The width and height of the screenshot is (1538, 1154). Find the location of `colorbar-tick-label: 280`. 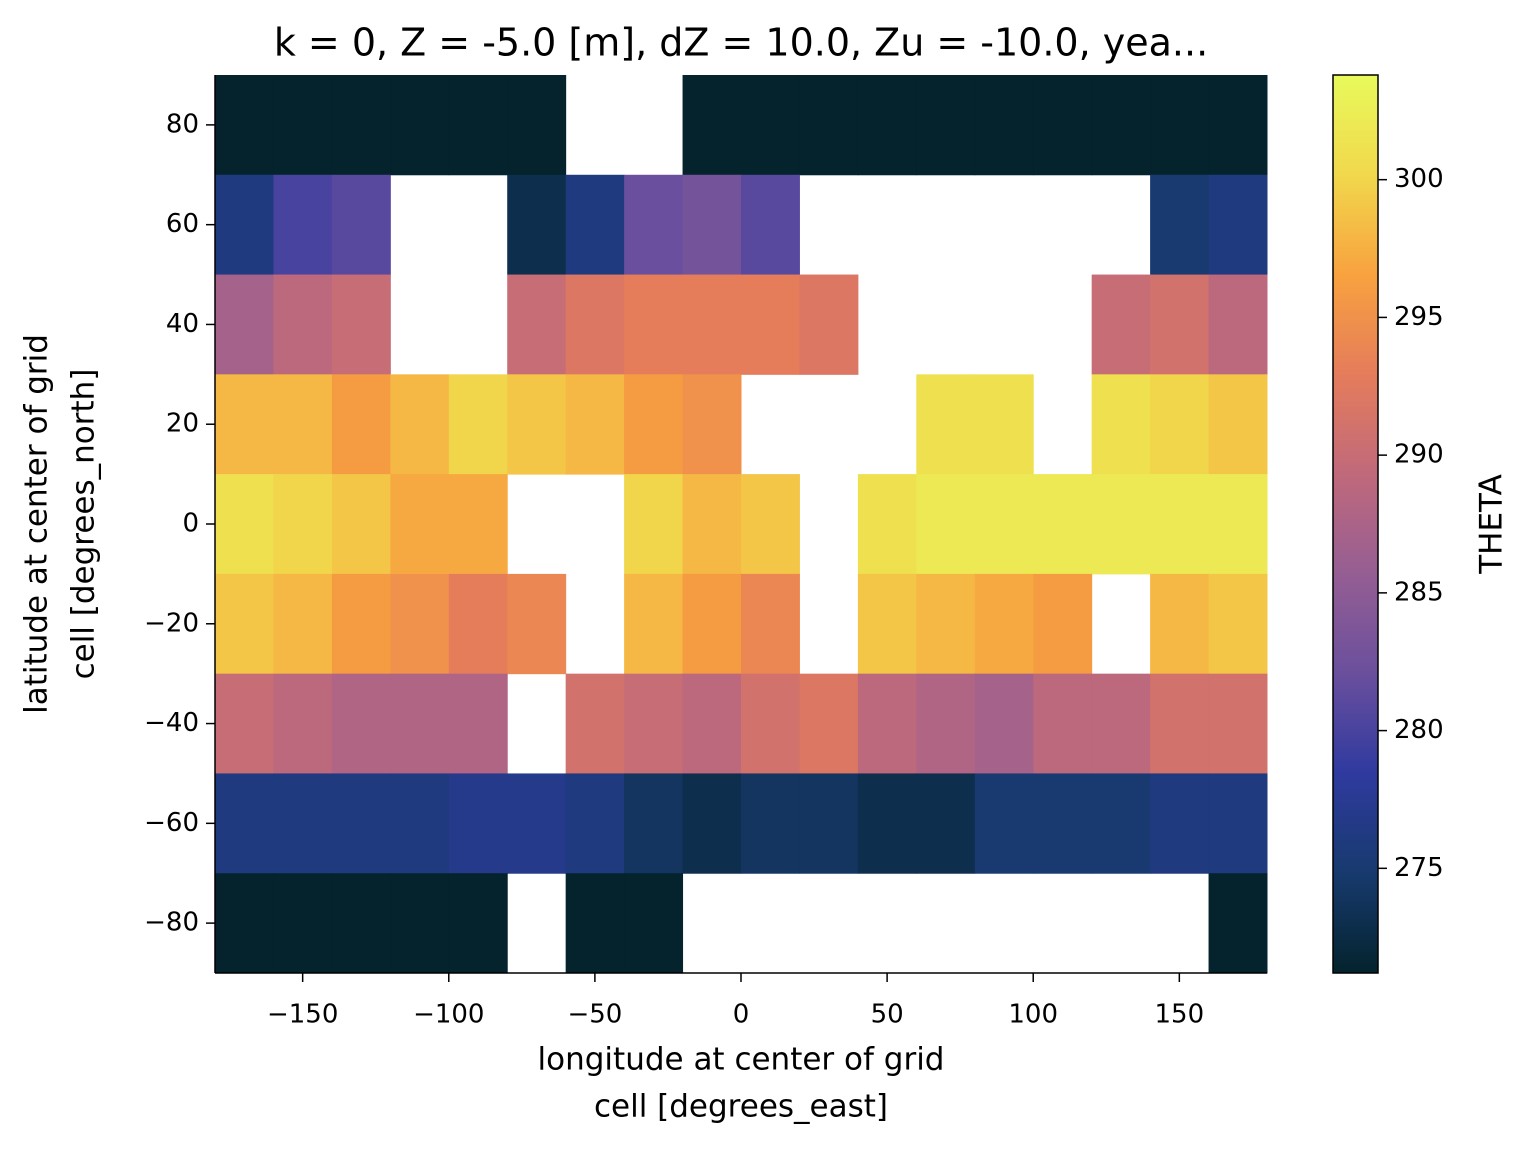

colorbar-tick-label: 280 is located at coordinates (1419, 730).